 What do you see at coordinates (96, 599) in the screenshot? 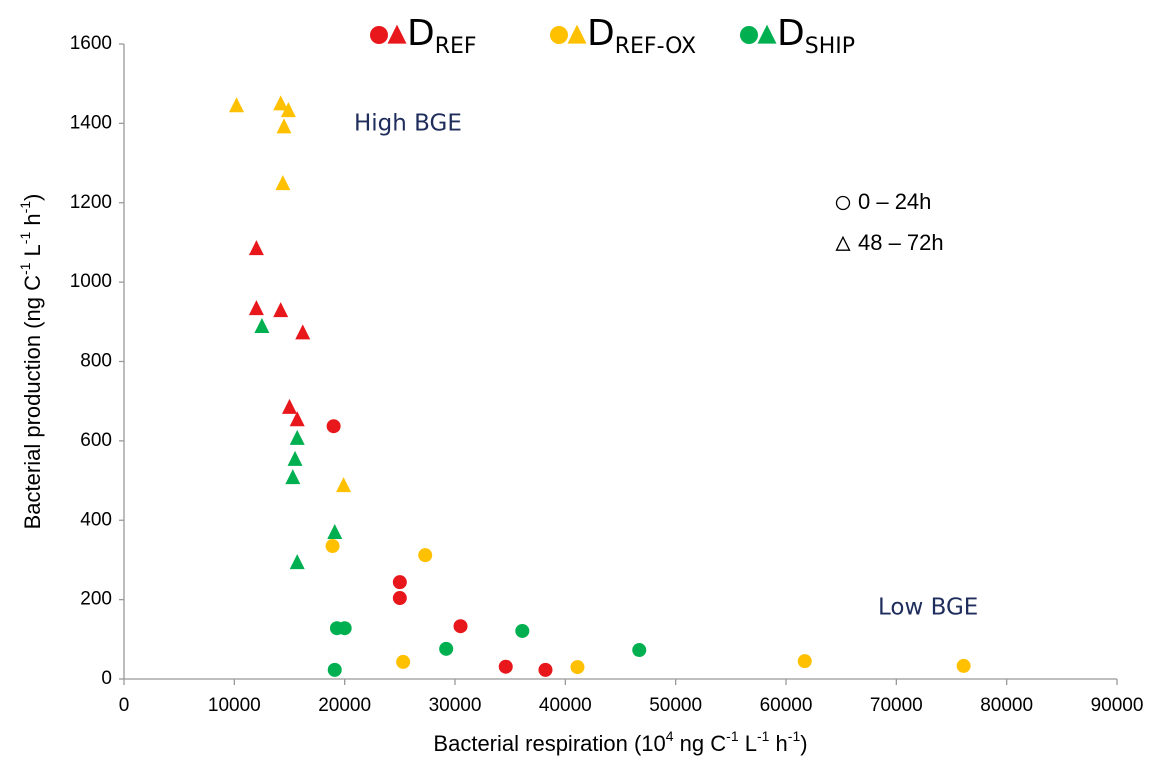
I see `y-tick-label: 200` at bounding box center [96, 599].